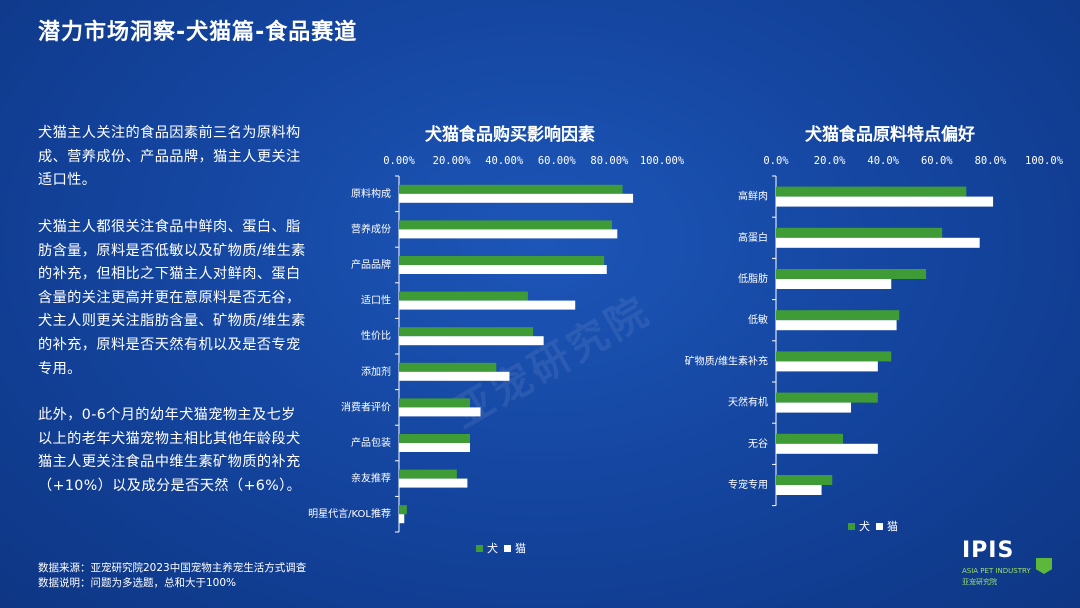  What do you see at coordinates (520, 548) in the screenshot?
I see `chart-1-legend-cat: 猫` at bounding box center [520, 548].